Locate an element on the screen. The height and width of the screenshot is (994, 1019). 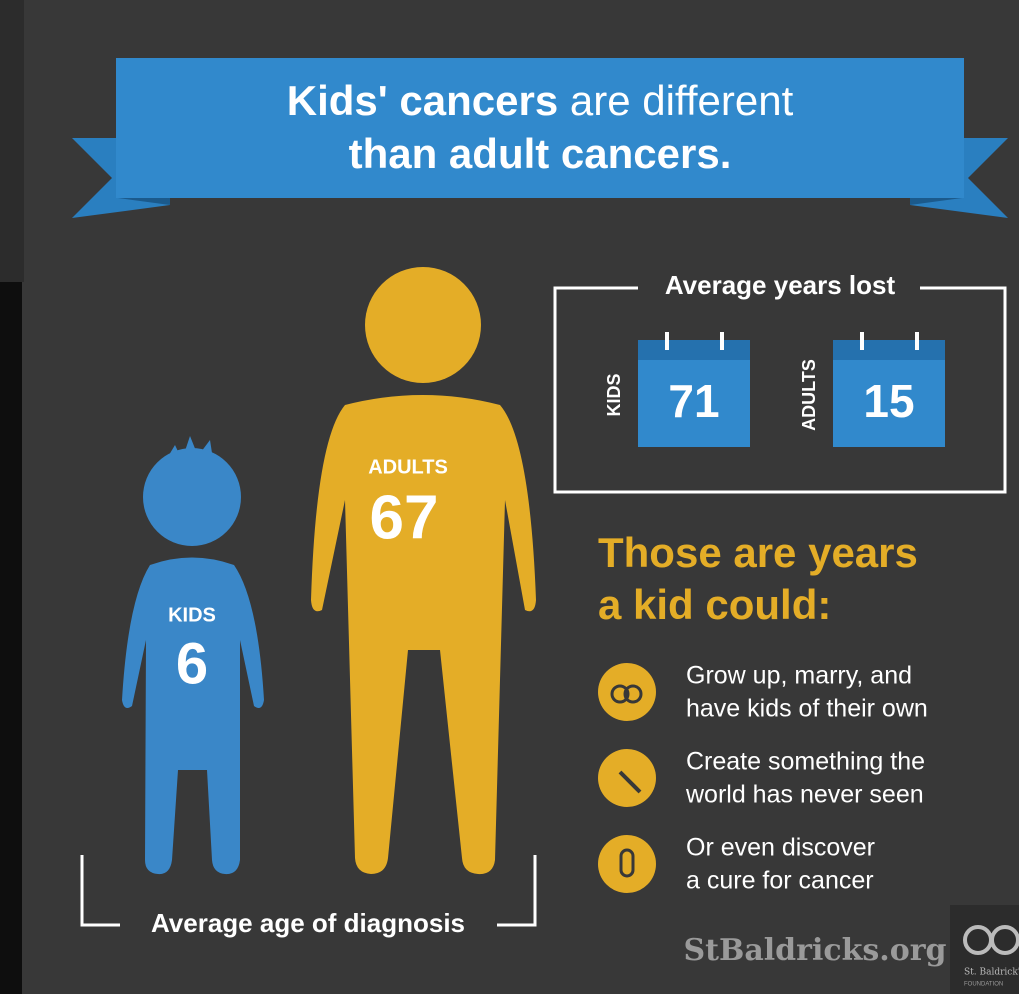
footer-site: StBaldricks.org is located at coordinates (814, 950).